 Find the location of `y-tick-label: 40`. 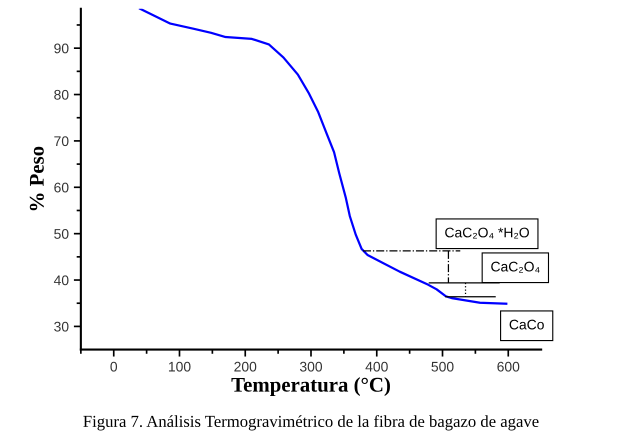

y-tick-label: 40 is located at coordinates (61, 280).